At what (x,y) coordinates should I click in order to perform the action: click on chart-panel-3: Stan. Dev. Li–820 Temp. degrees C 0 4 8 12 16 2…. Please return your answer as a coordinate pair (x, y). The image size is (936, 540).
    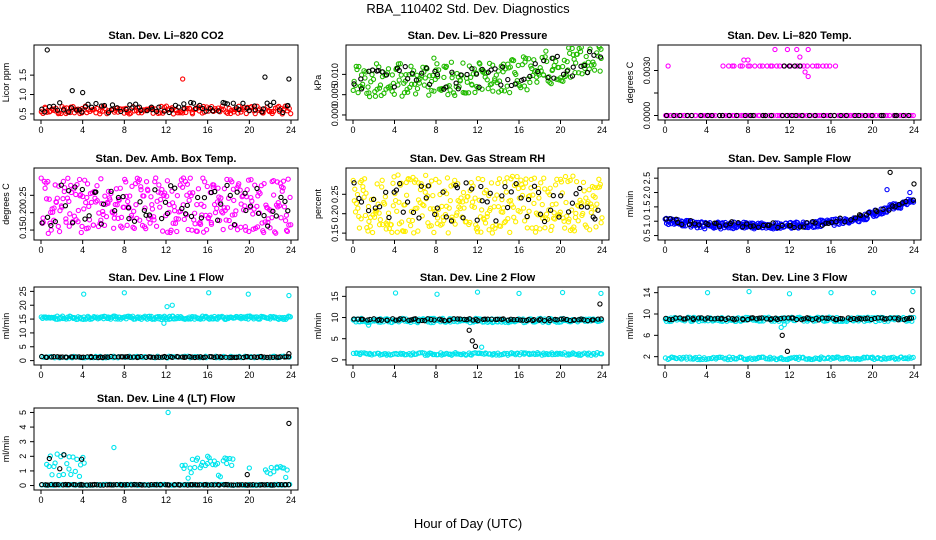
    Looking at the image, I should click on (773, 82).